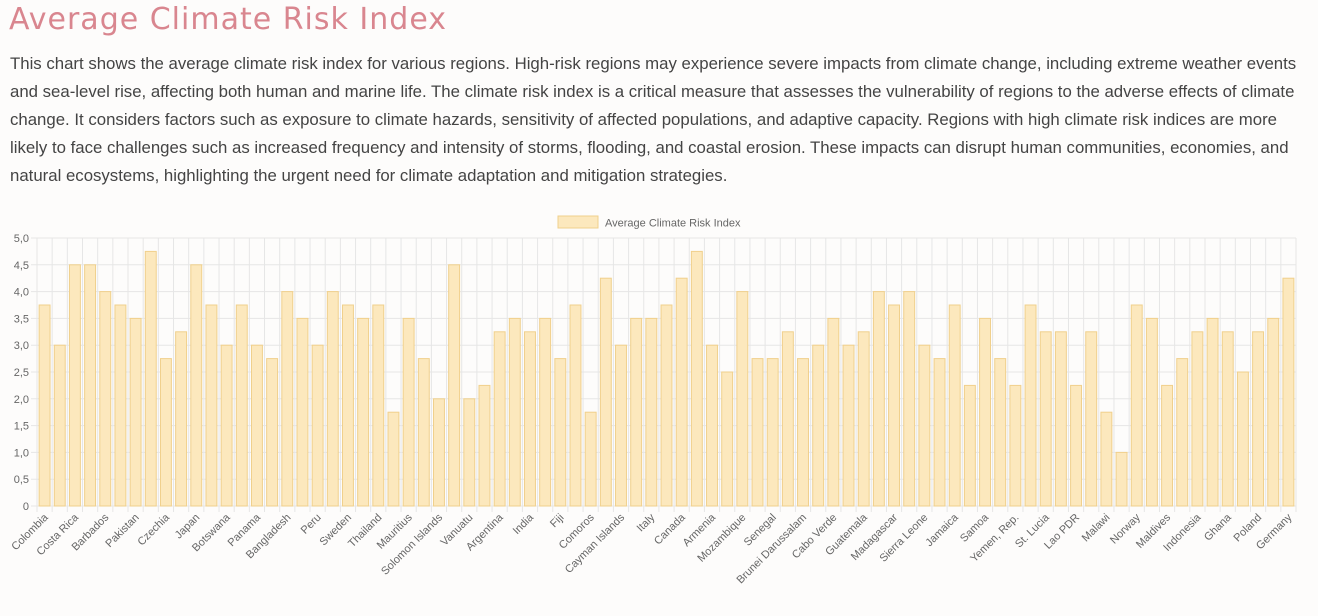 The height and width of the screenshot is (616, 1318). I want to click on x-tick-label: India, so click(524, 524).